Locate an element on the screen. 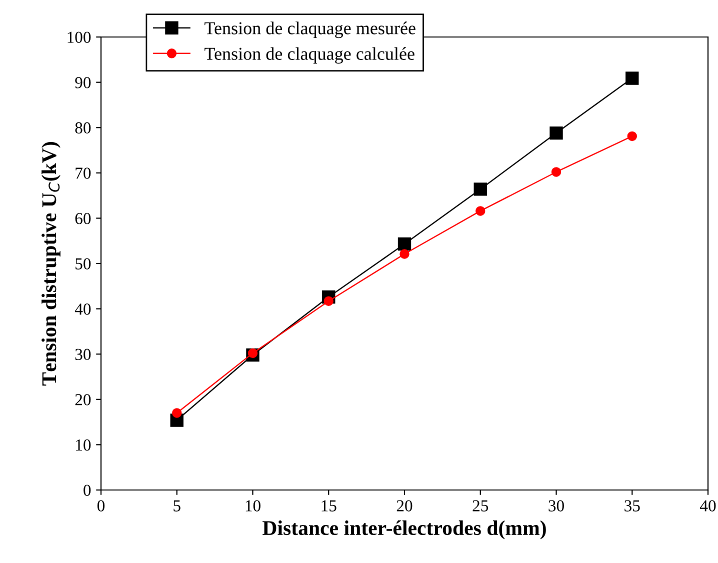 The image size is (718, 563). y-tick-label: 70 is located at coordinates (83, 173).